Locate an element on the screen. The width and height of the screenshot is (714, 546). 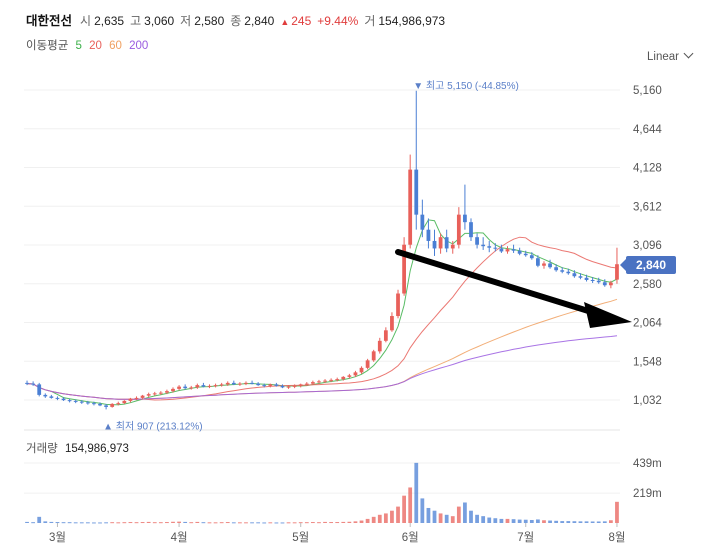
price-tick-label: 3,096 is located at coordinates (647, 246).